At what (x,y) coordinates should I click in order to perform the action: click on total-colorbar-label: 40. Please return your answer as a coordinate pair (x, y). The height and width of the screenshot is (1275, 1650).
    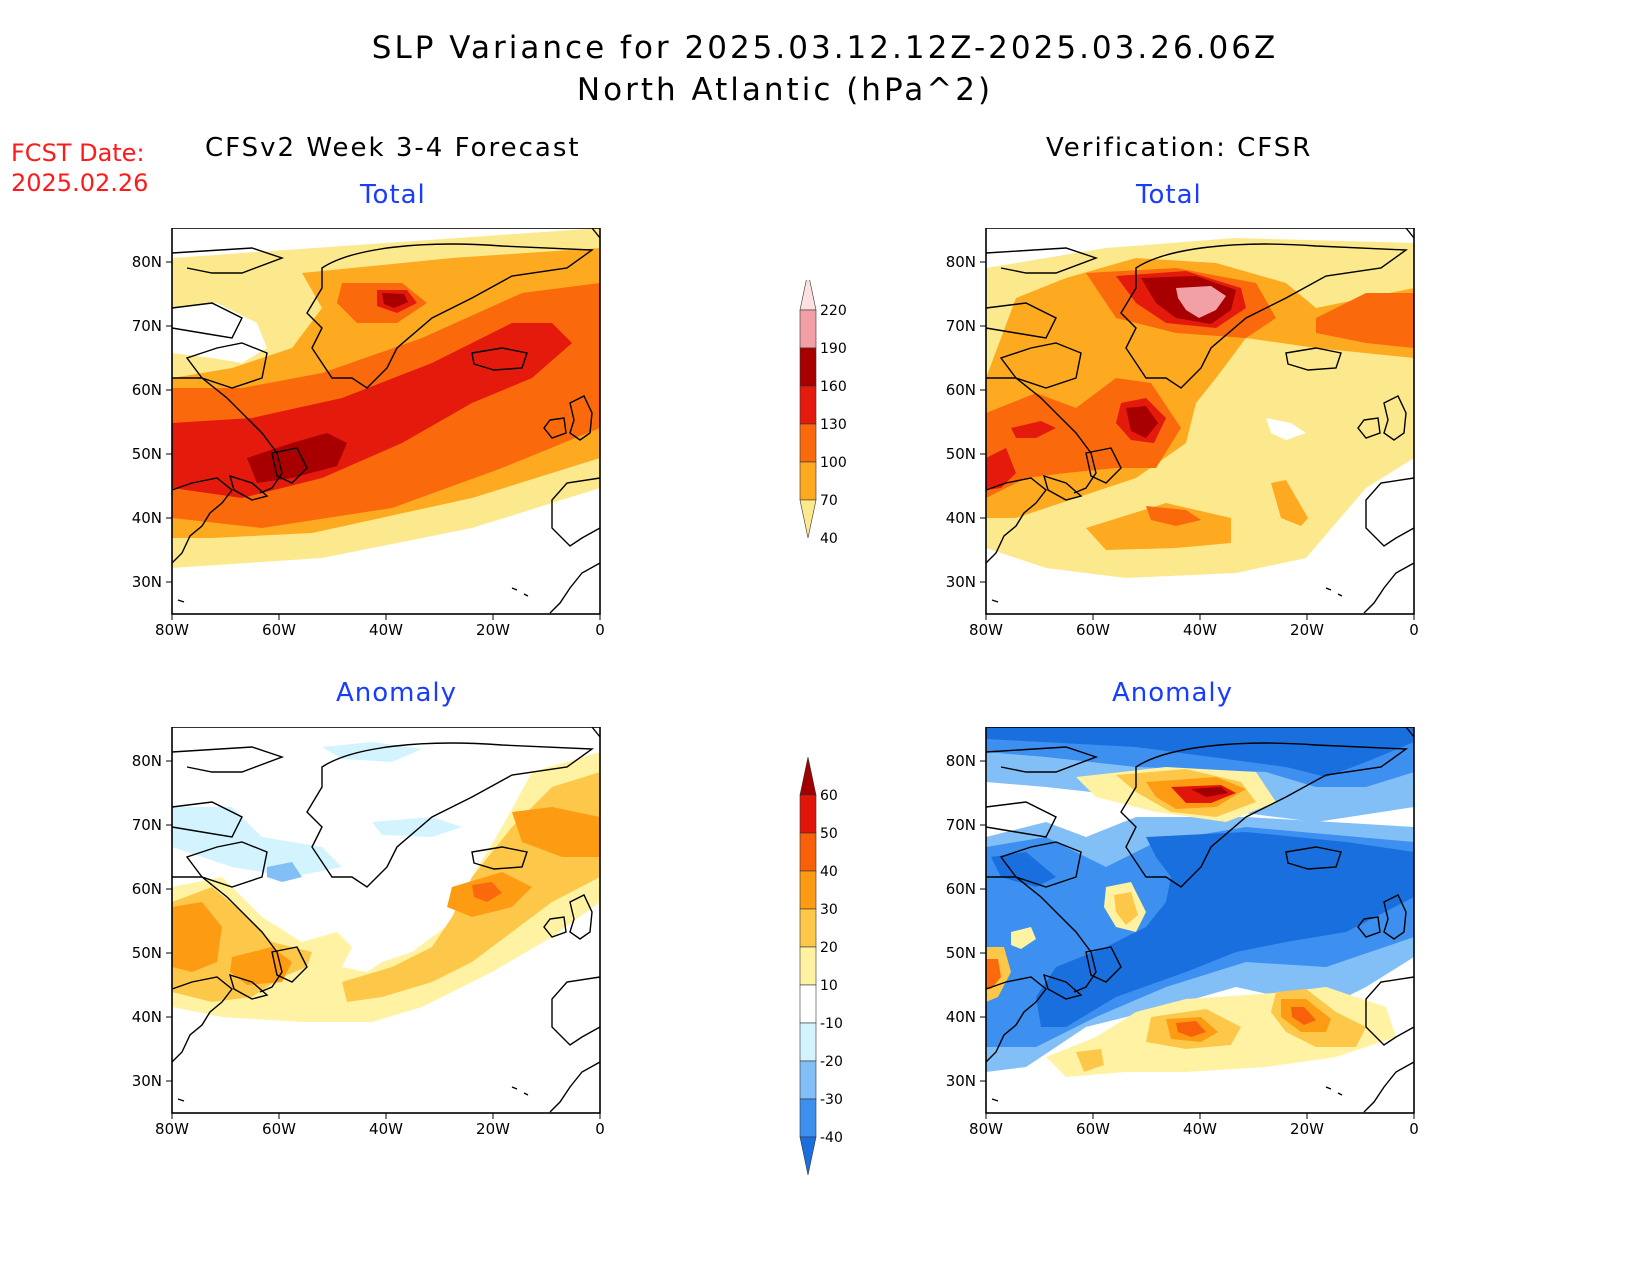
    Looking at the image, I should click on (829, 539).